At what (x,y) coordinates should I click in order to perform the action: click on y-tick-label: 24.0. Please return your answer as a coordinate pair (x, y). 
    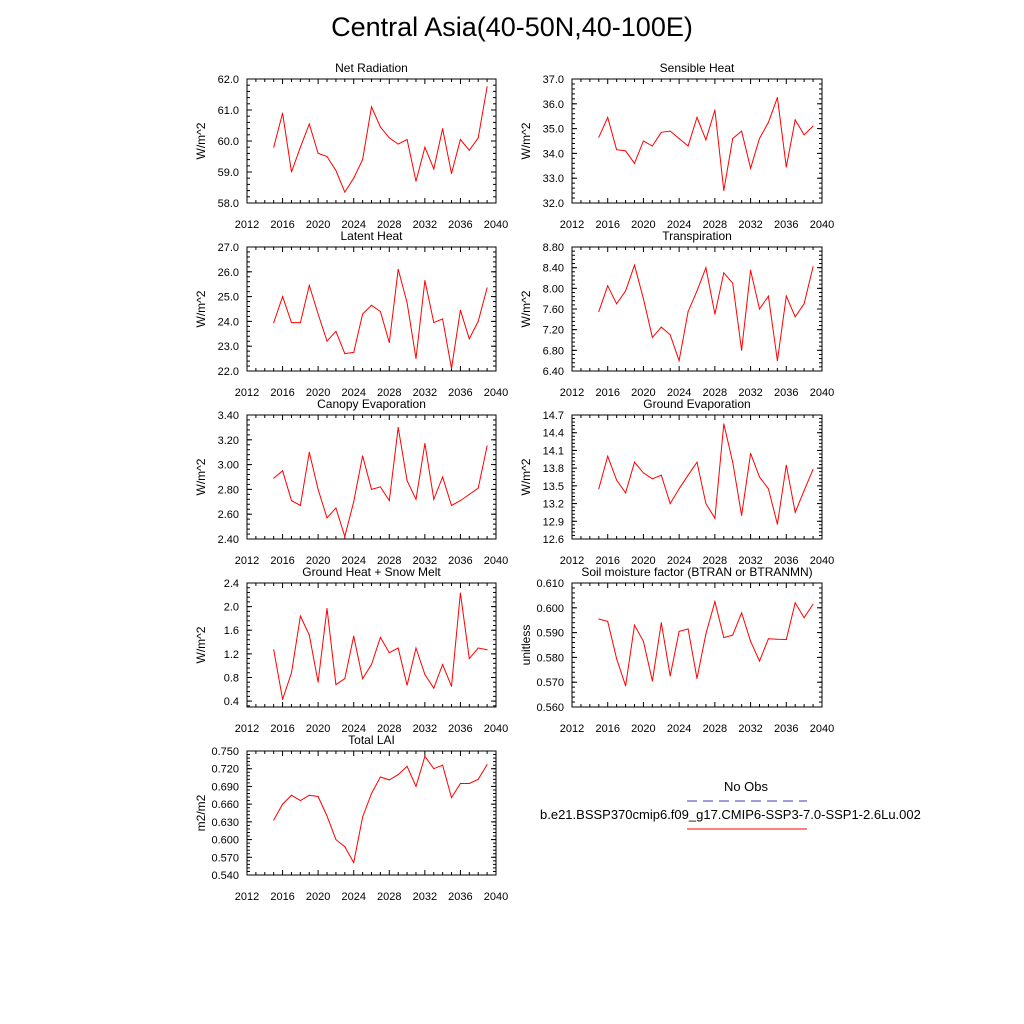
    Looking at the image, I should click on (228, 322).